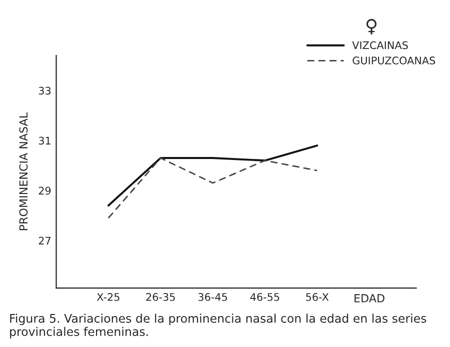 The height and width of the screenshot is (347, 450). I want to click on y-tick-label: 29, so click(44, 190).